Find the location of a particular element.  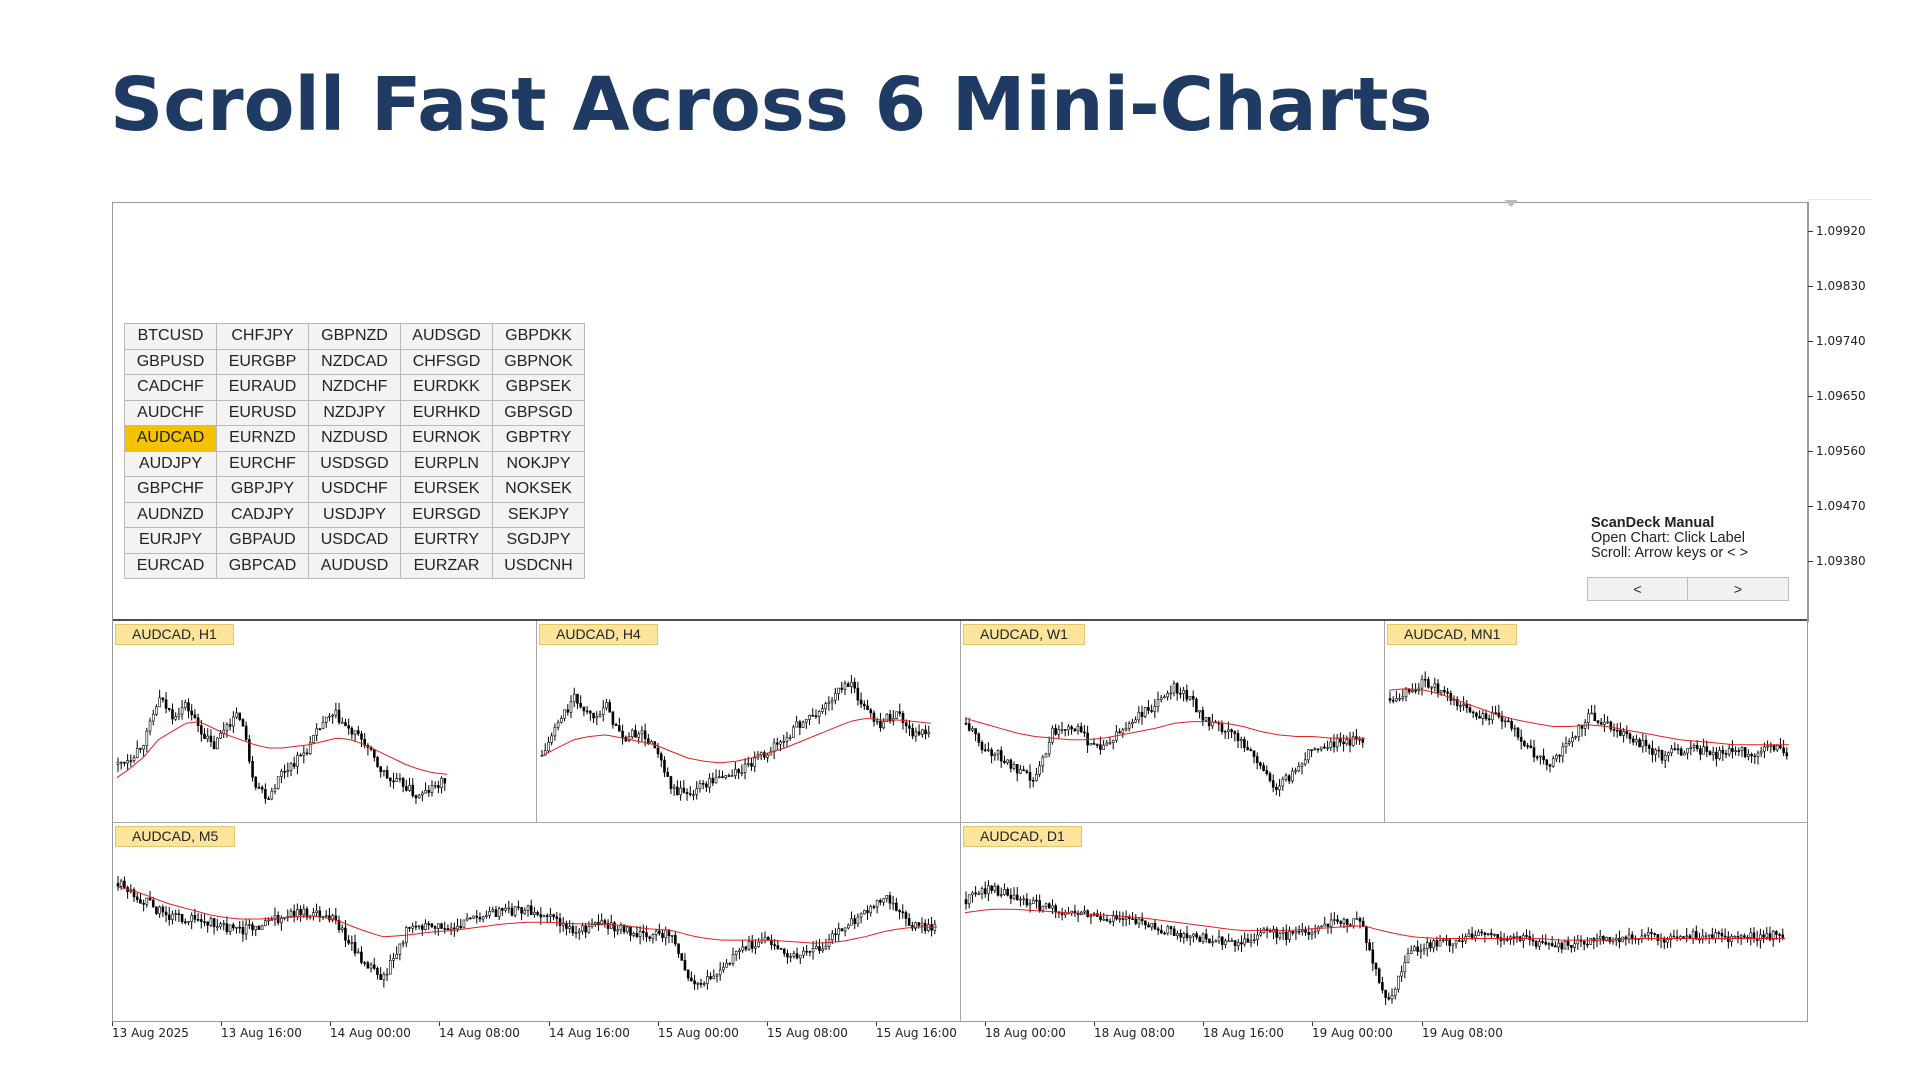

symbol-gbpsek: GBPSEK is located at coordinates (539, 388).